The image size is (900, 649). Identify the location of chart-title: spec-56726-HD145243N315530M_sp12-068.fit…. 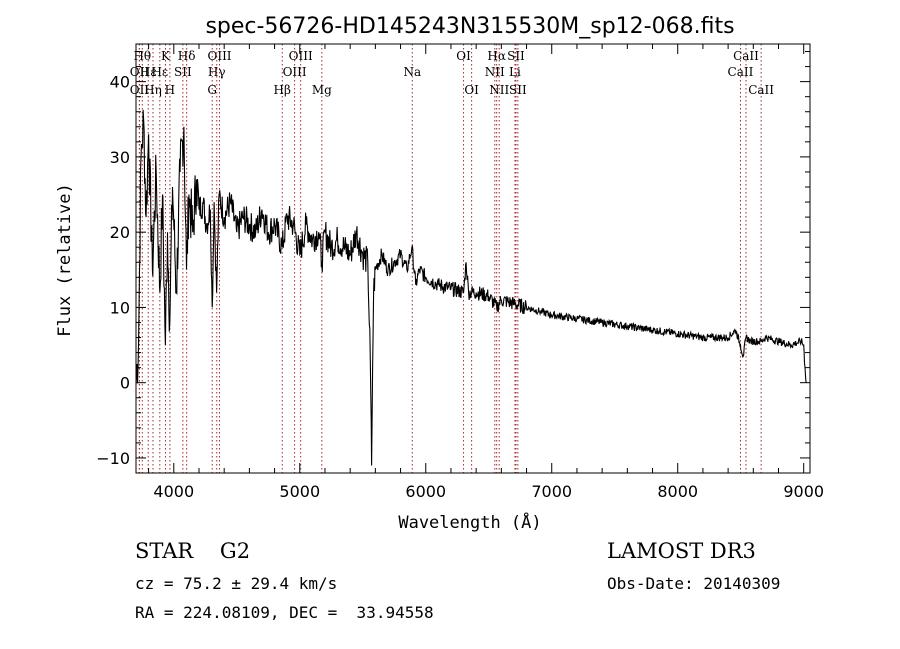
(469, 26).